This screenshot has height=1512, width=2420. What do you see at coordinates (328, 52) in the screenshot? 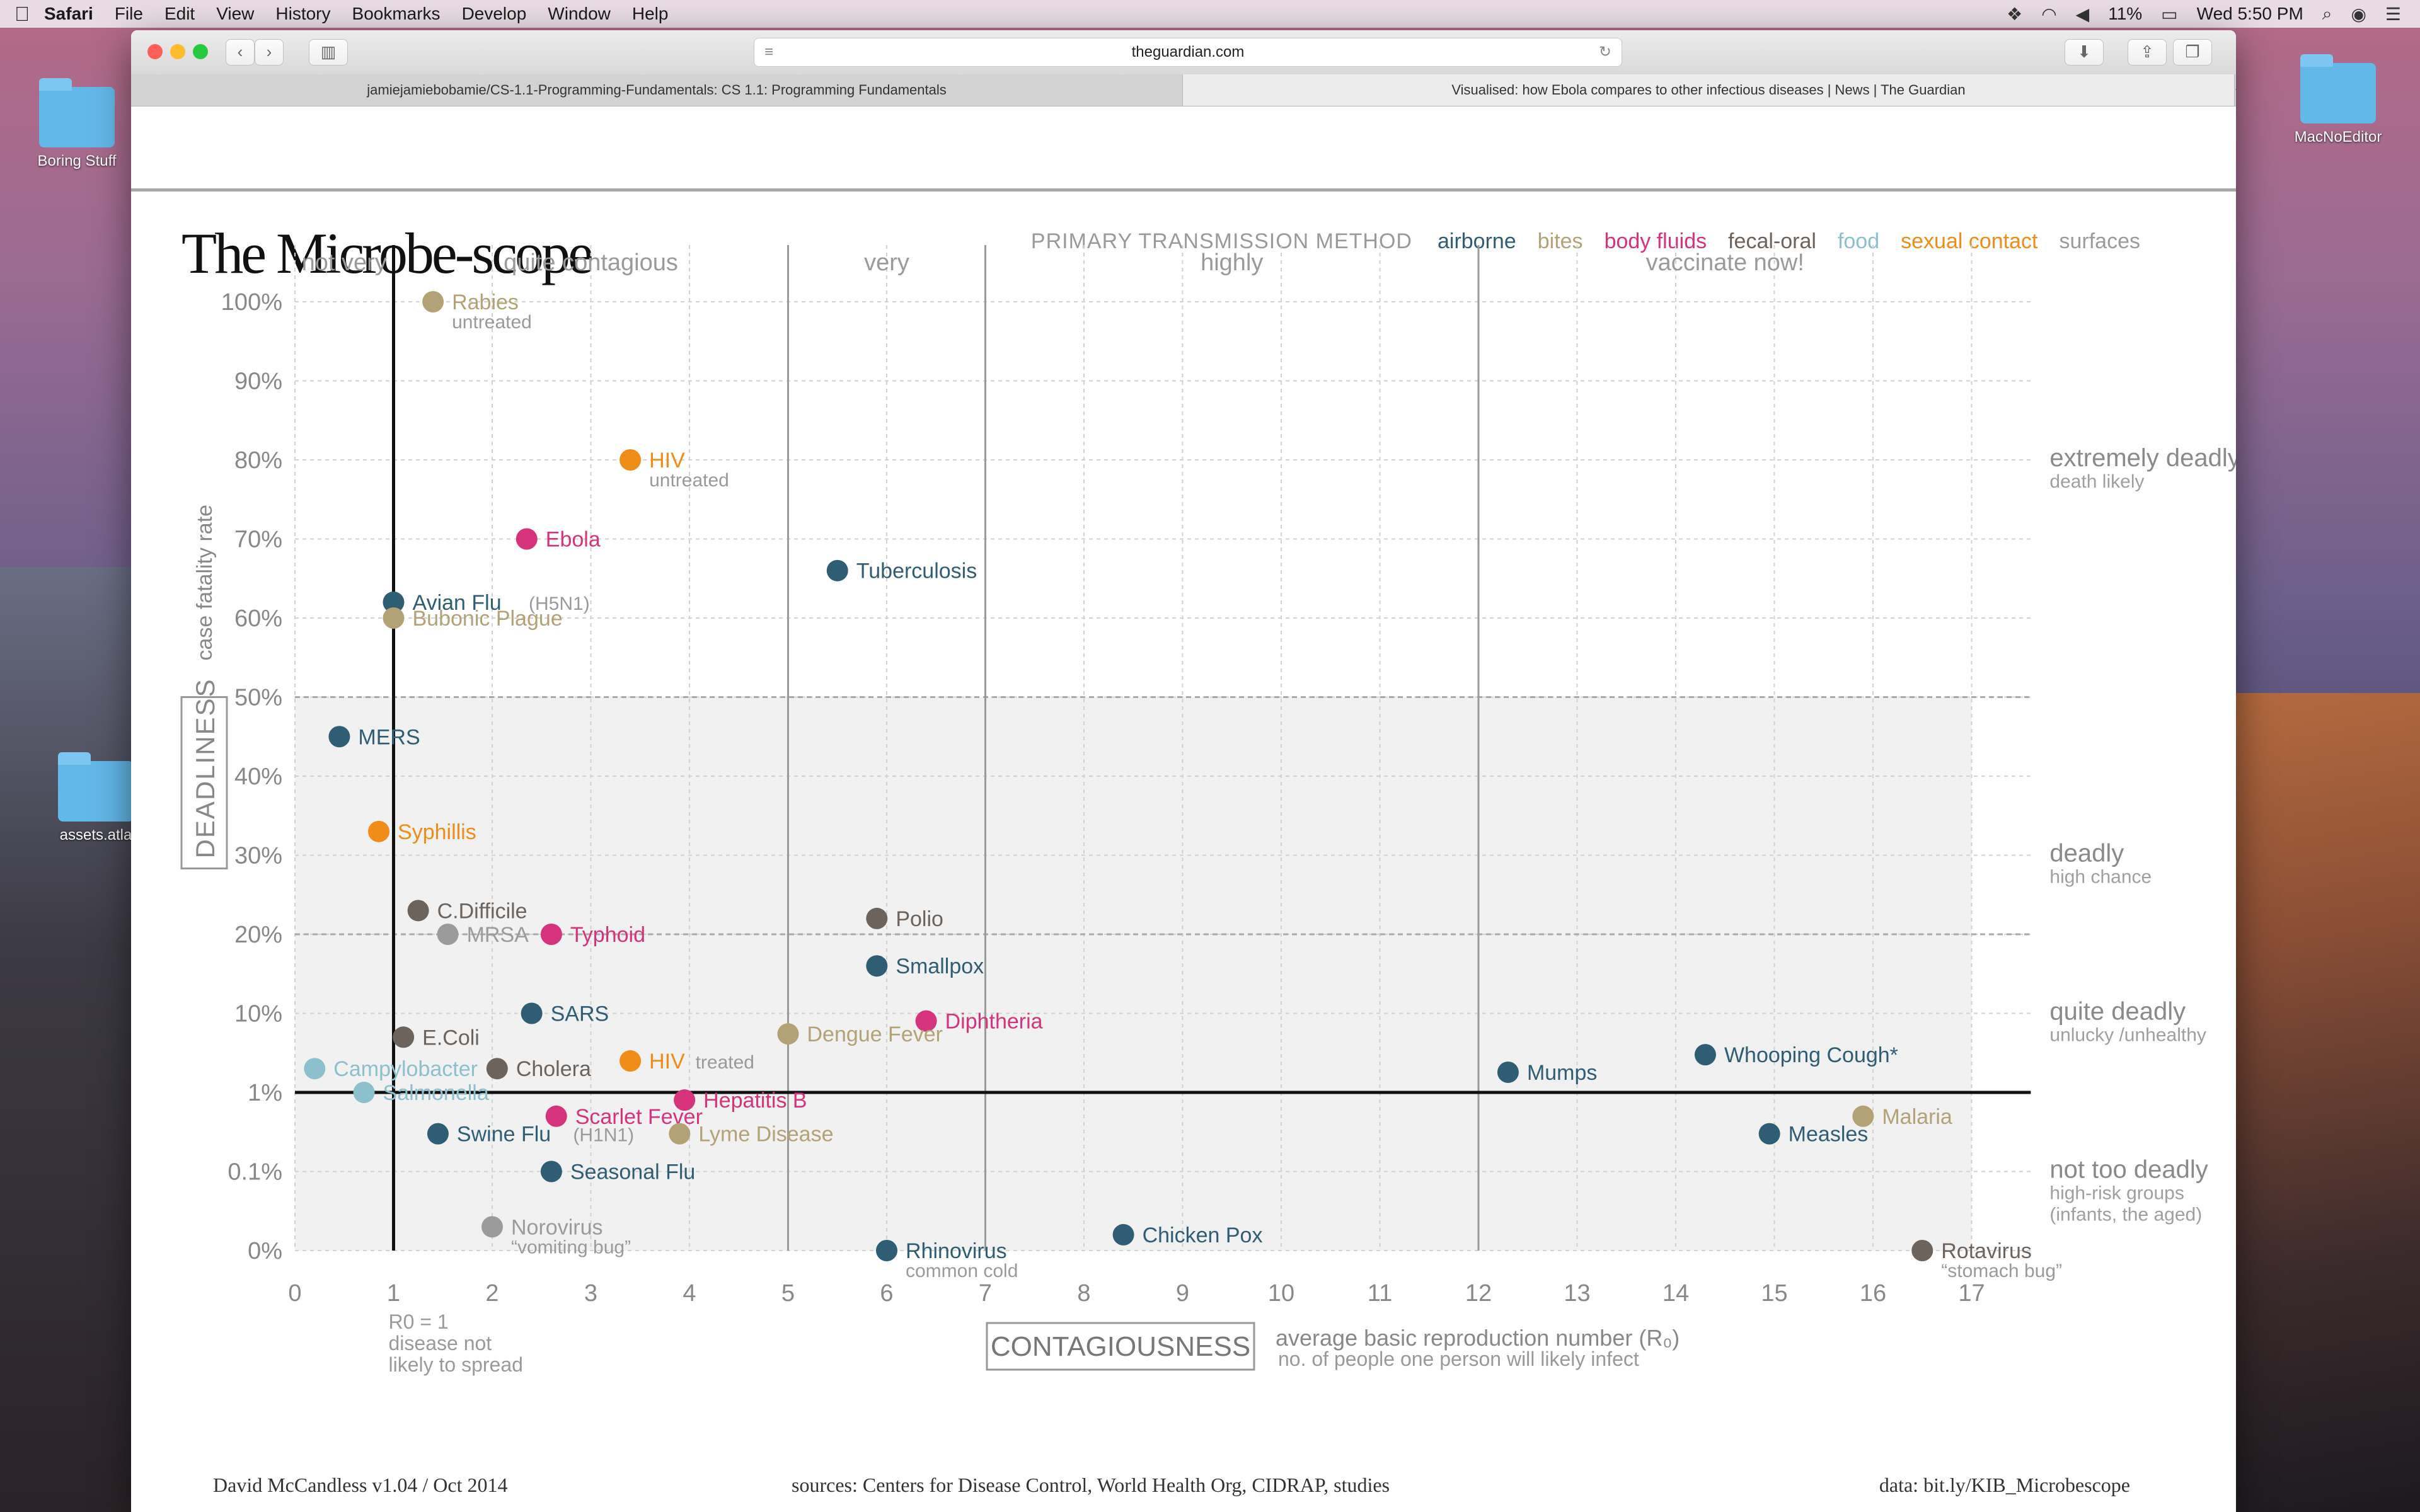
I see `sidebar-toggle-button: ▥` at bounding box center [328, 52].